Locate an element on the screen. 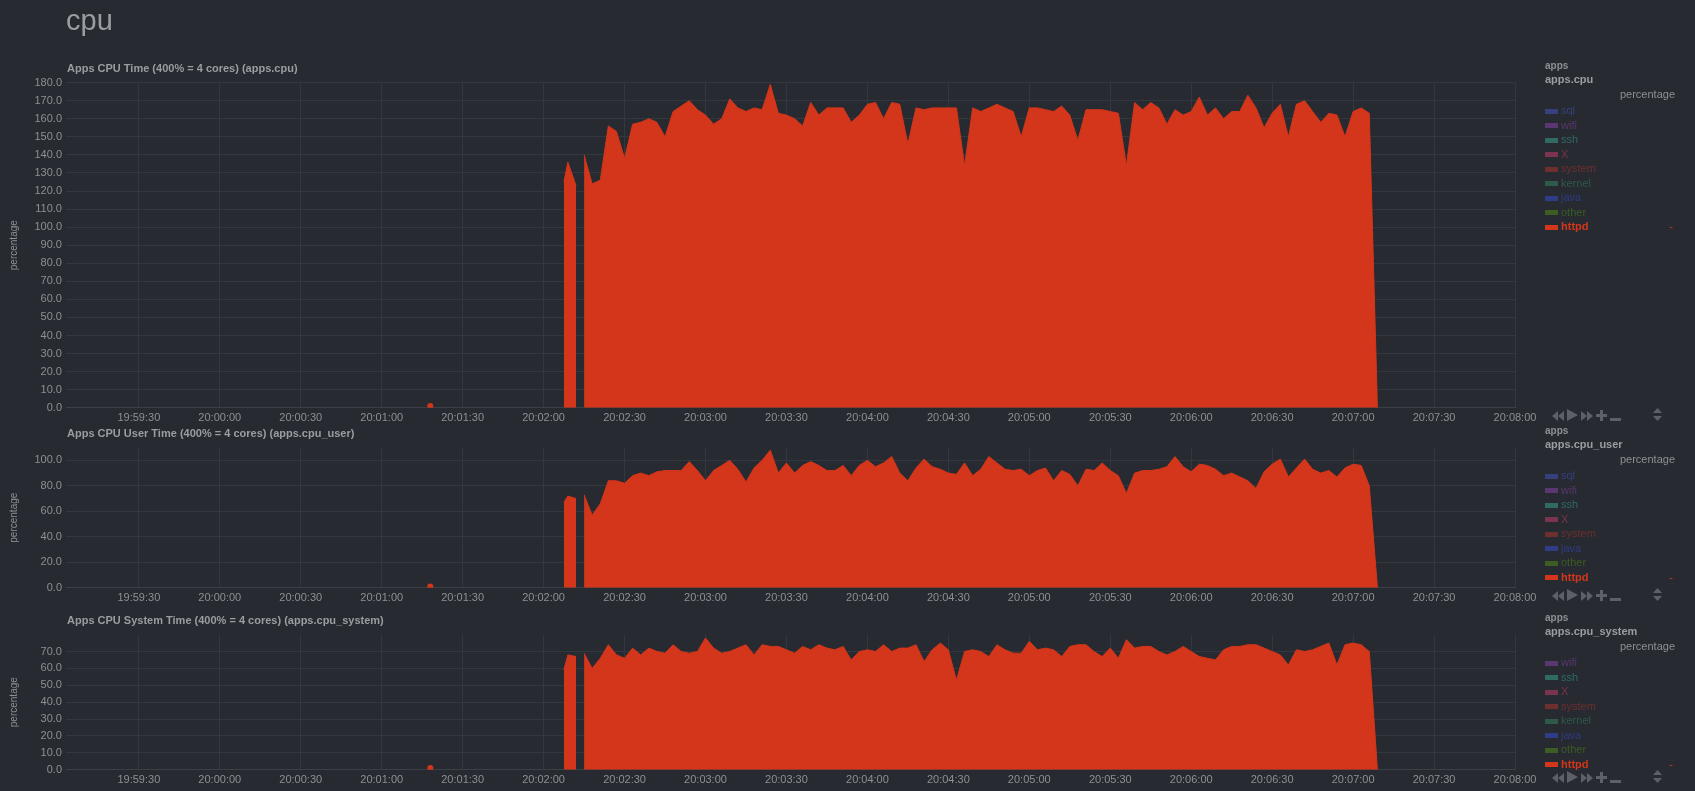  legend-title: apps.cpu_user is located at coordinates (1584, 444).